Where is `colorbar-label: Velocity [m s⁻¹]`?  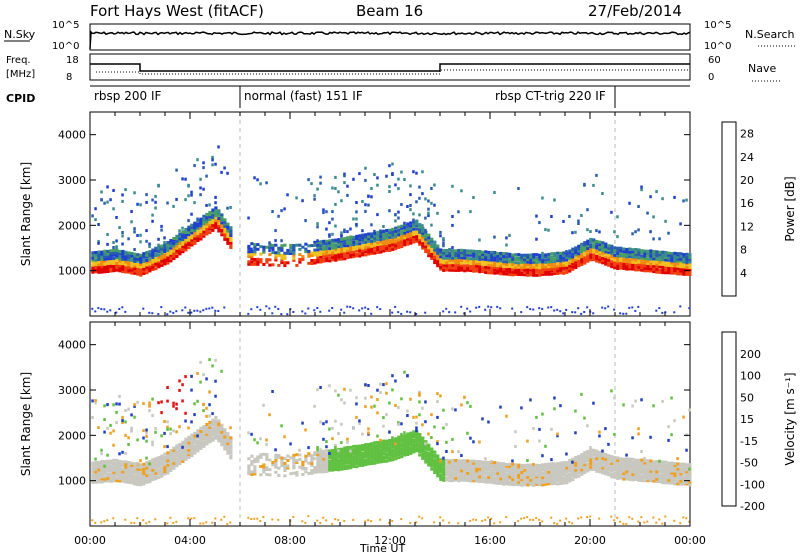
colorbar-label: Velocity [m s⁻¹] is located at coordinates (790, 418).